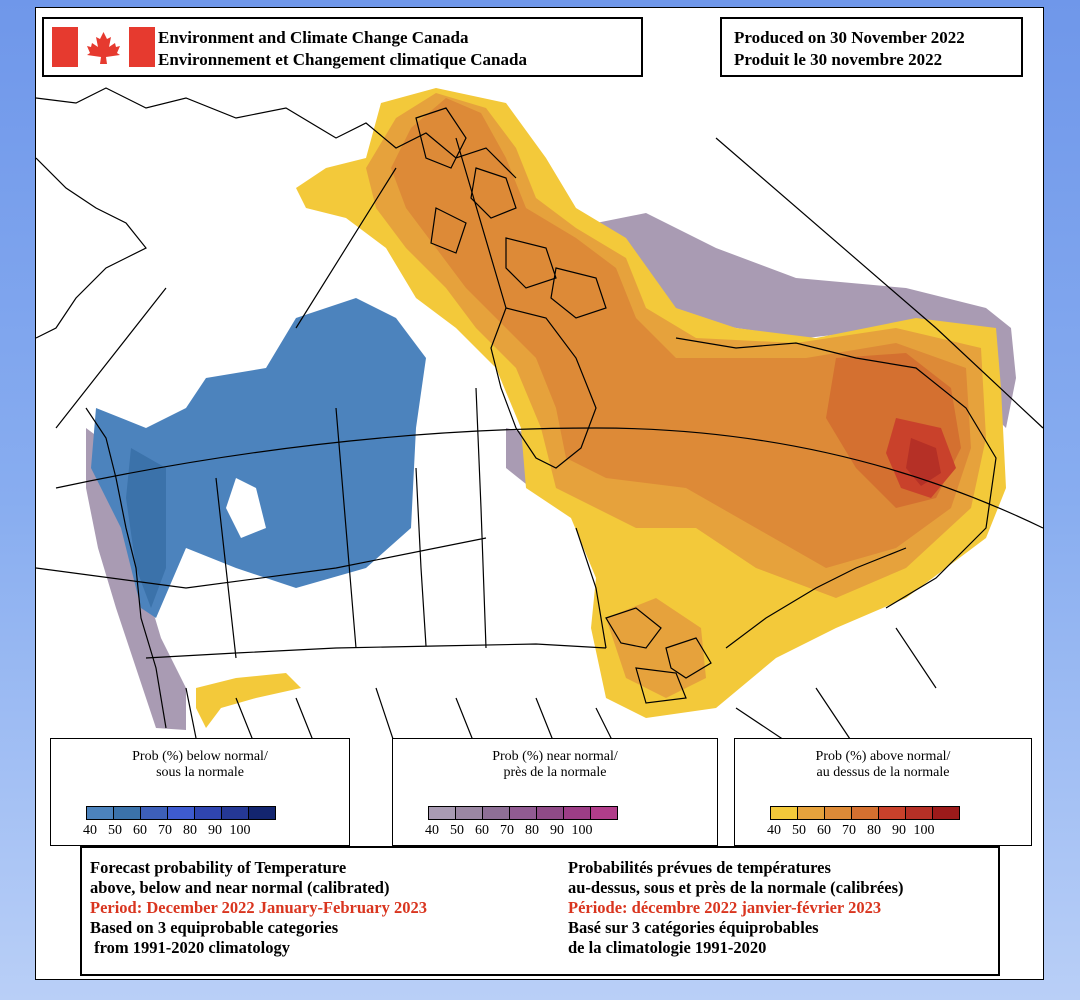 The height and width of the screenshot is (1000, 1080). What do you see at coordinates (555, 772) in the screenshot?
I see `legend-near-title-fr: près de la normale` at bounding box center [555, 772].